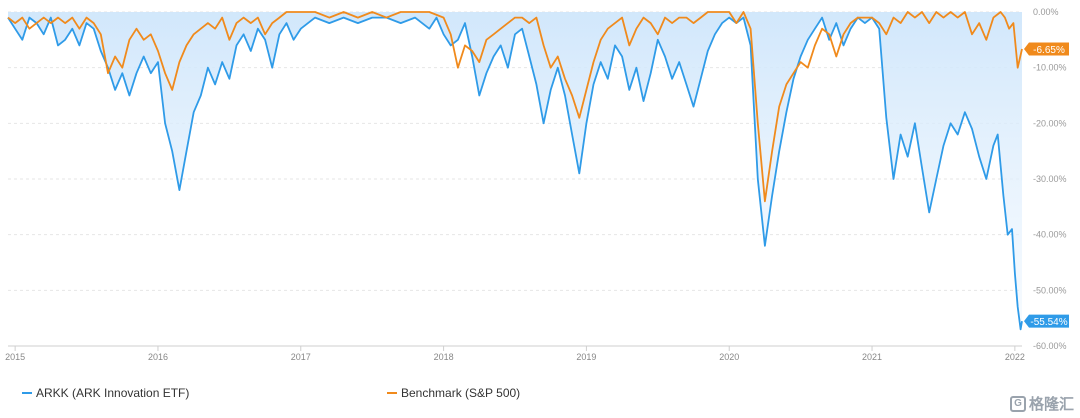 The height and width of the screenshot is (418, 1080). What do you see at coordinates (204, 393) in the screenshot?
I see `legend-item-arkk: ARKK (ARK Innovation ETF)` at bounding box center [204, 393].